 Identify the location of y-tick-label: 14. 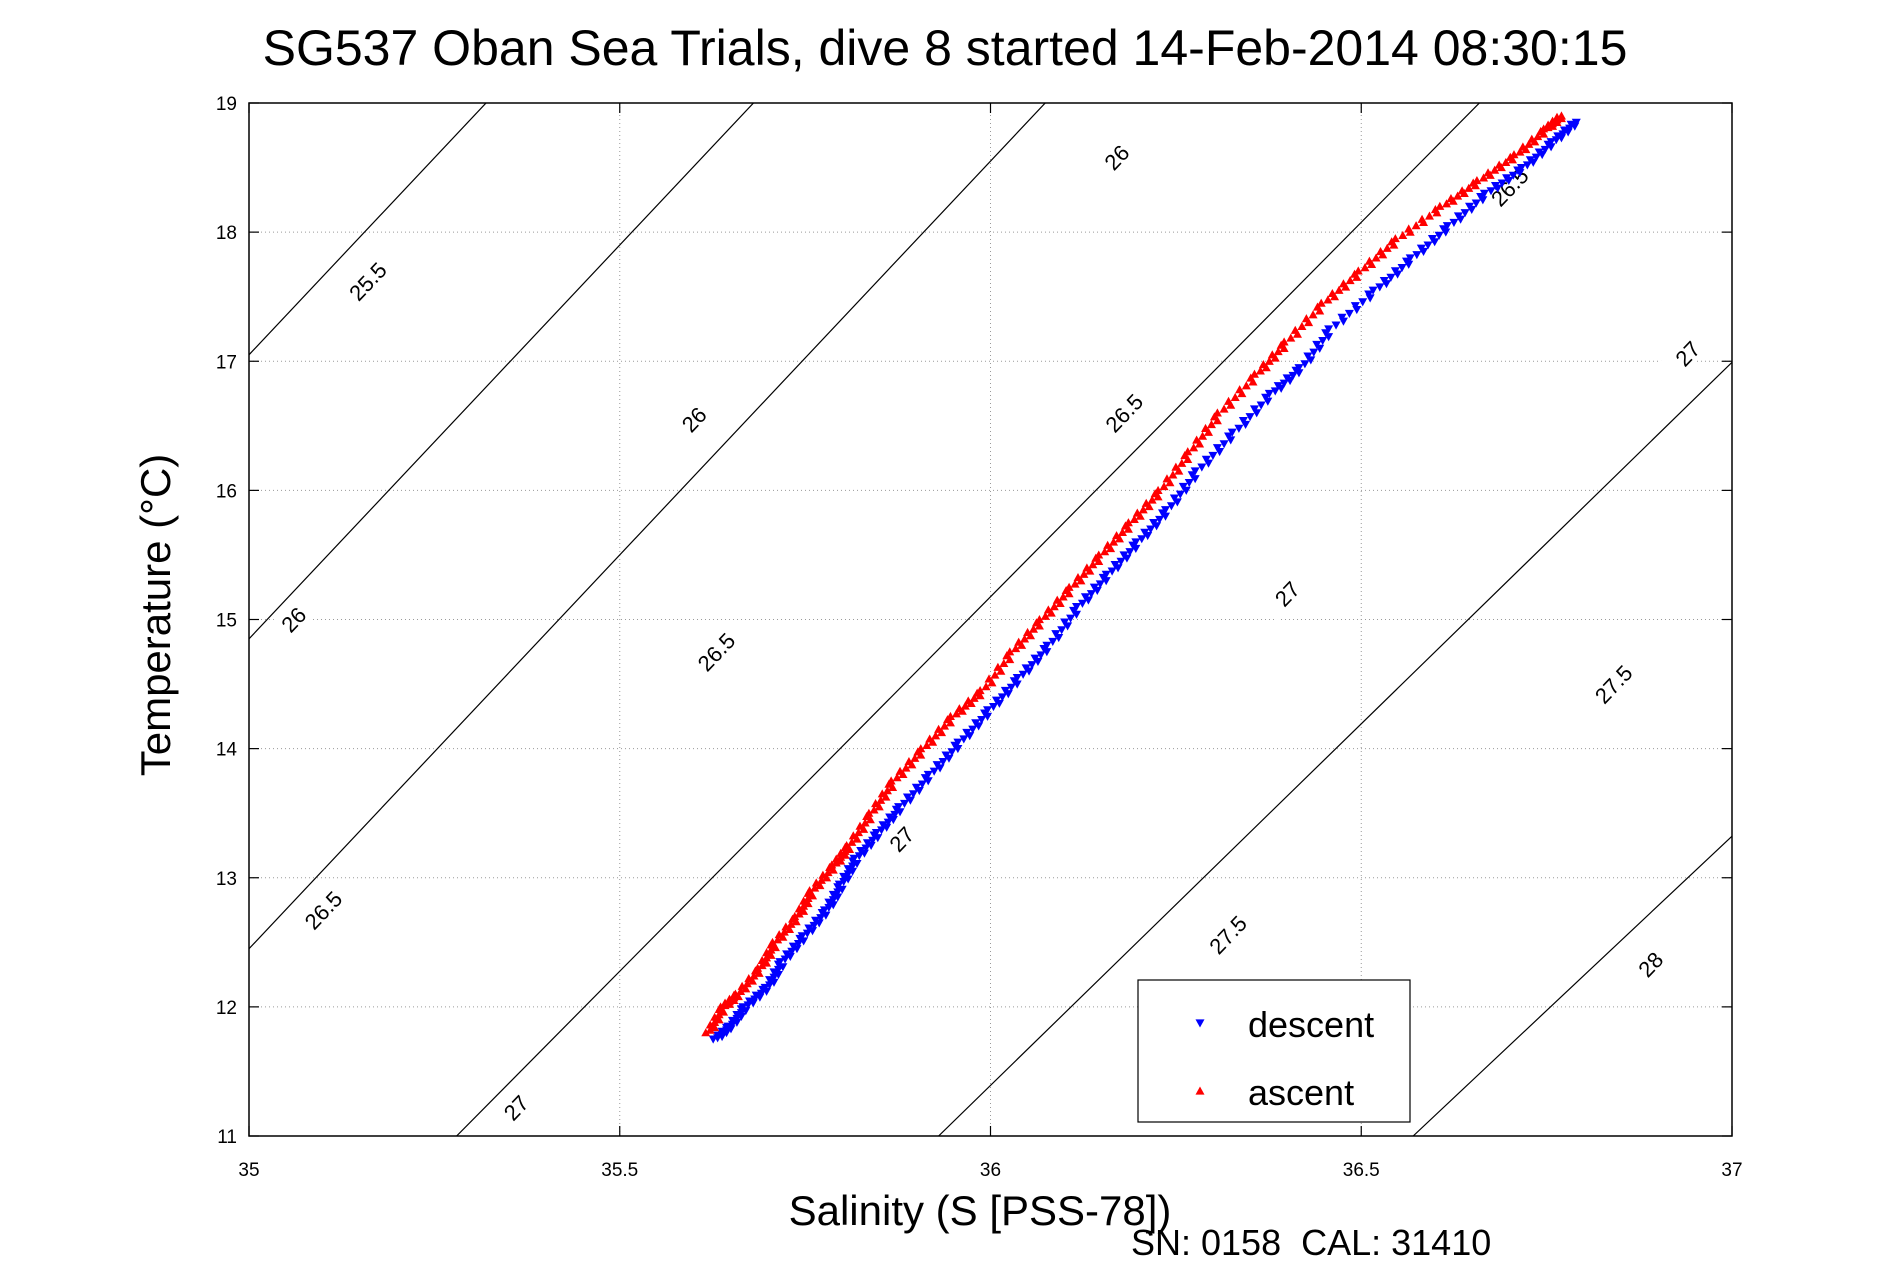
(227, 750).